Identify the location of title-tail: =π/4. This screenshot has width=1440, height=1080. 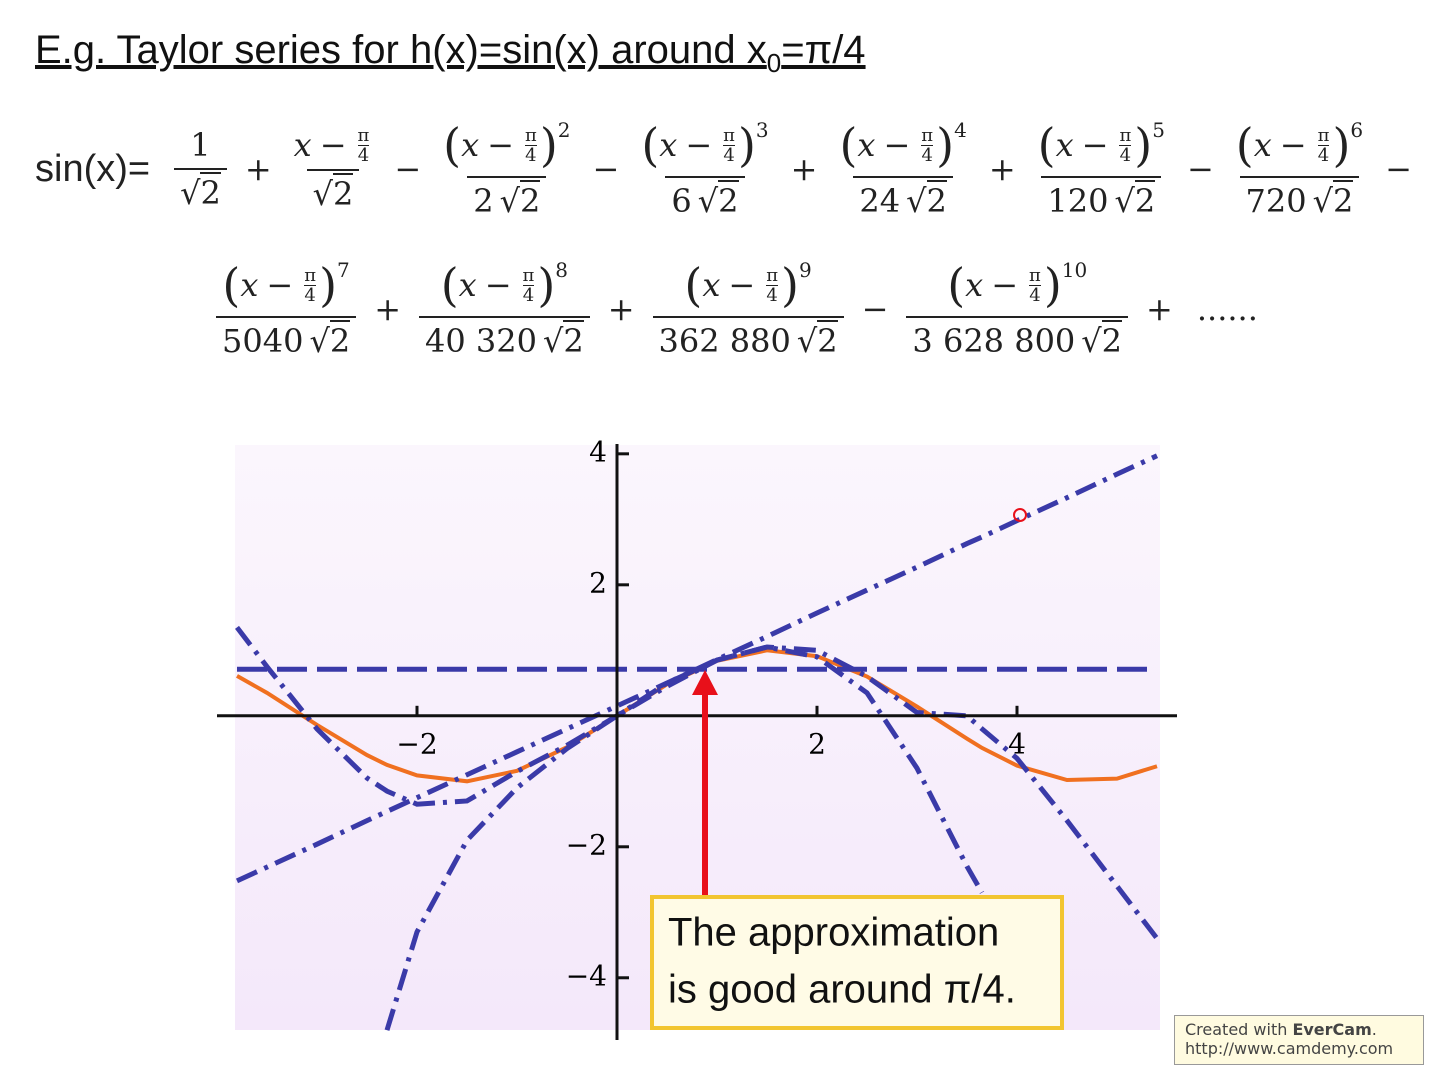
(823, 50).